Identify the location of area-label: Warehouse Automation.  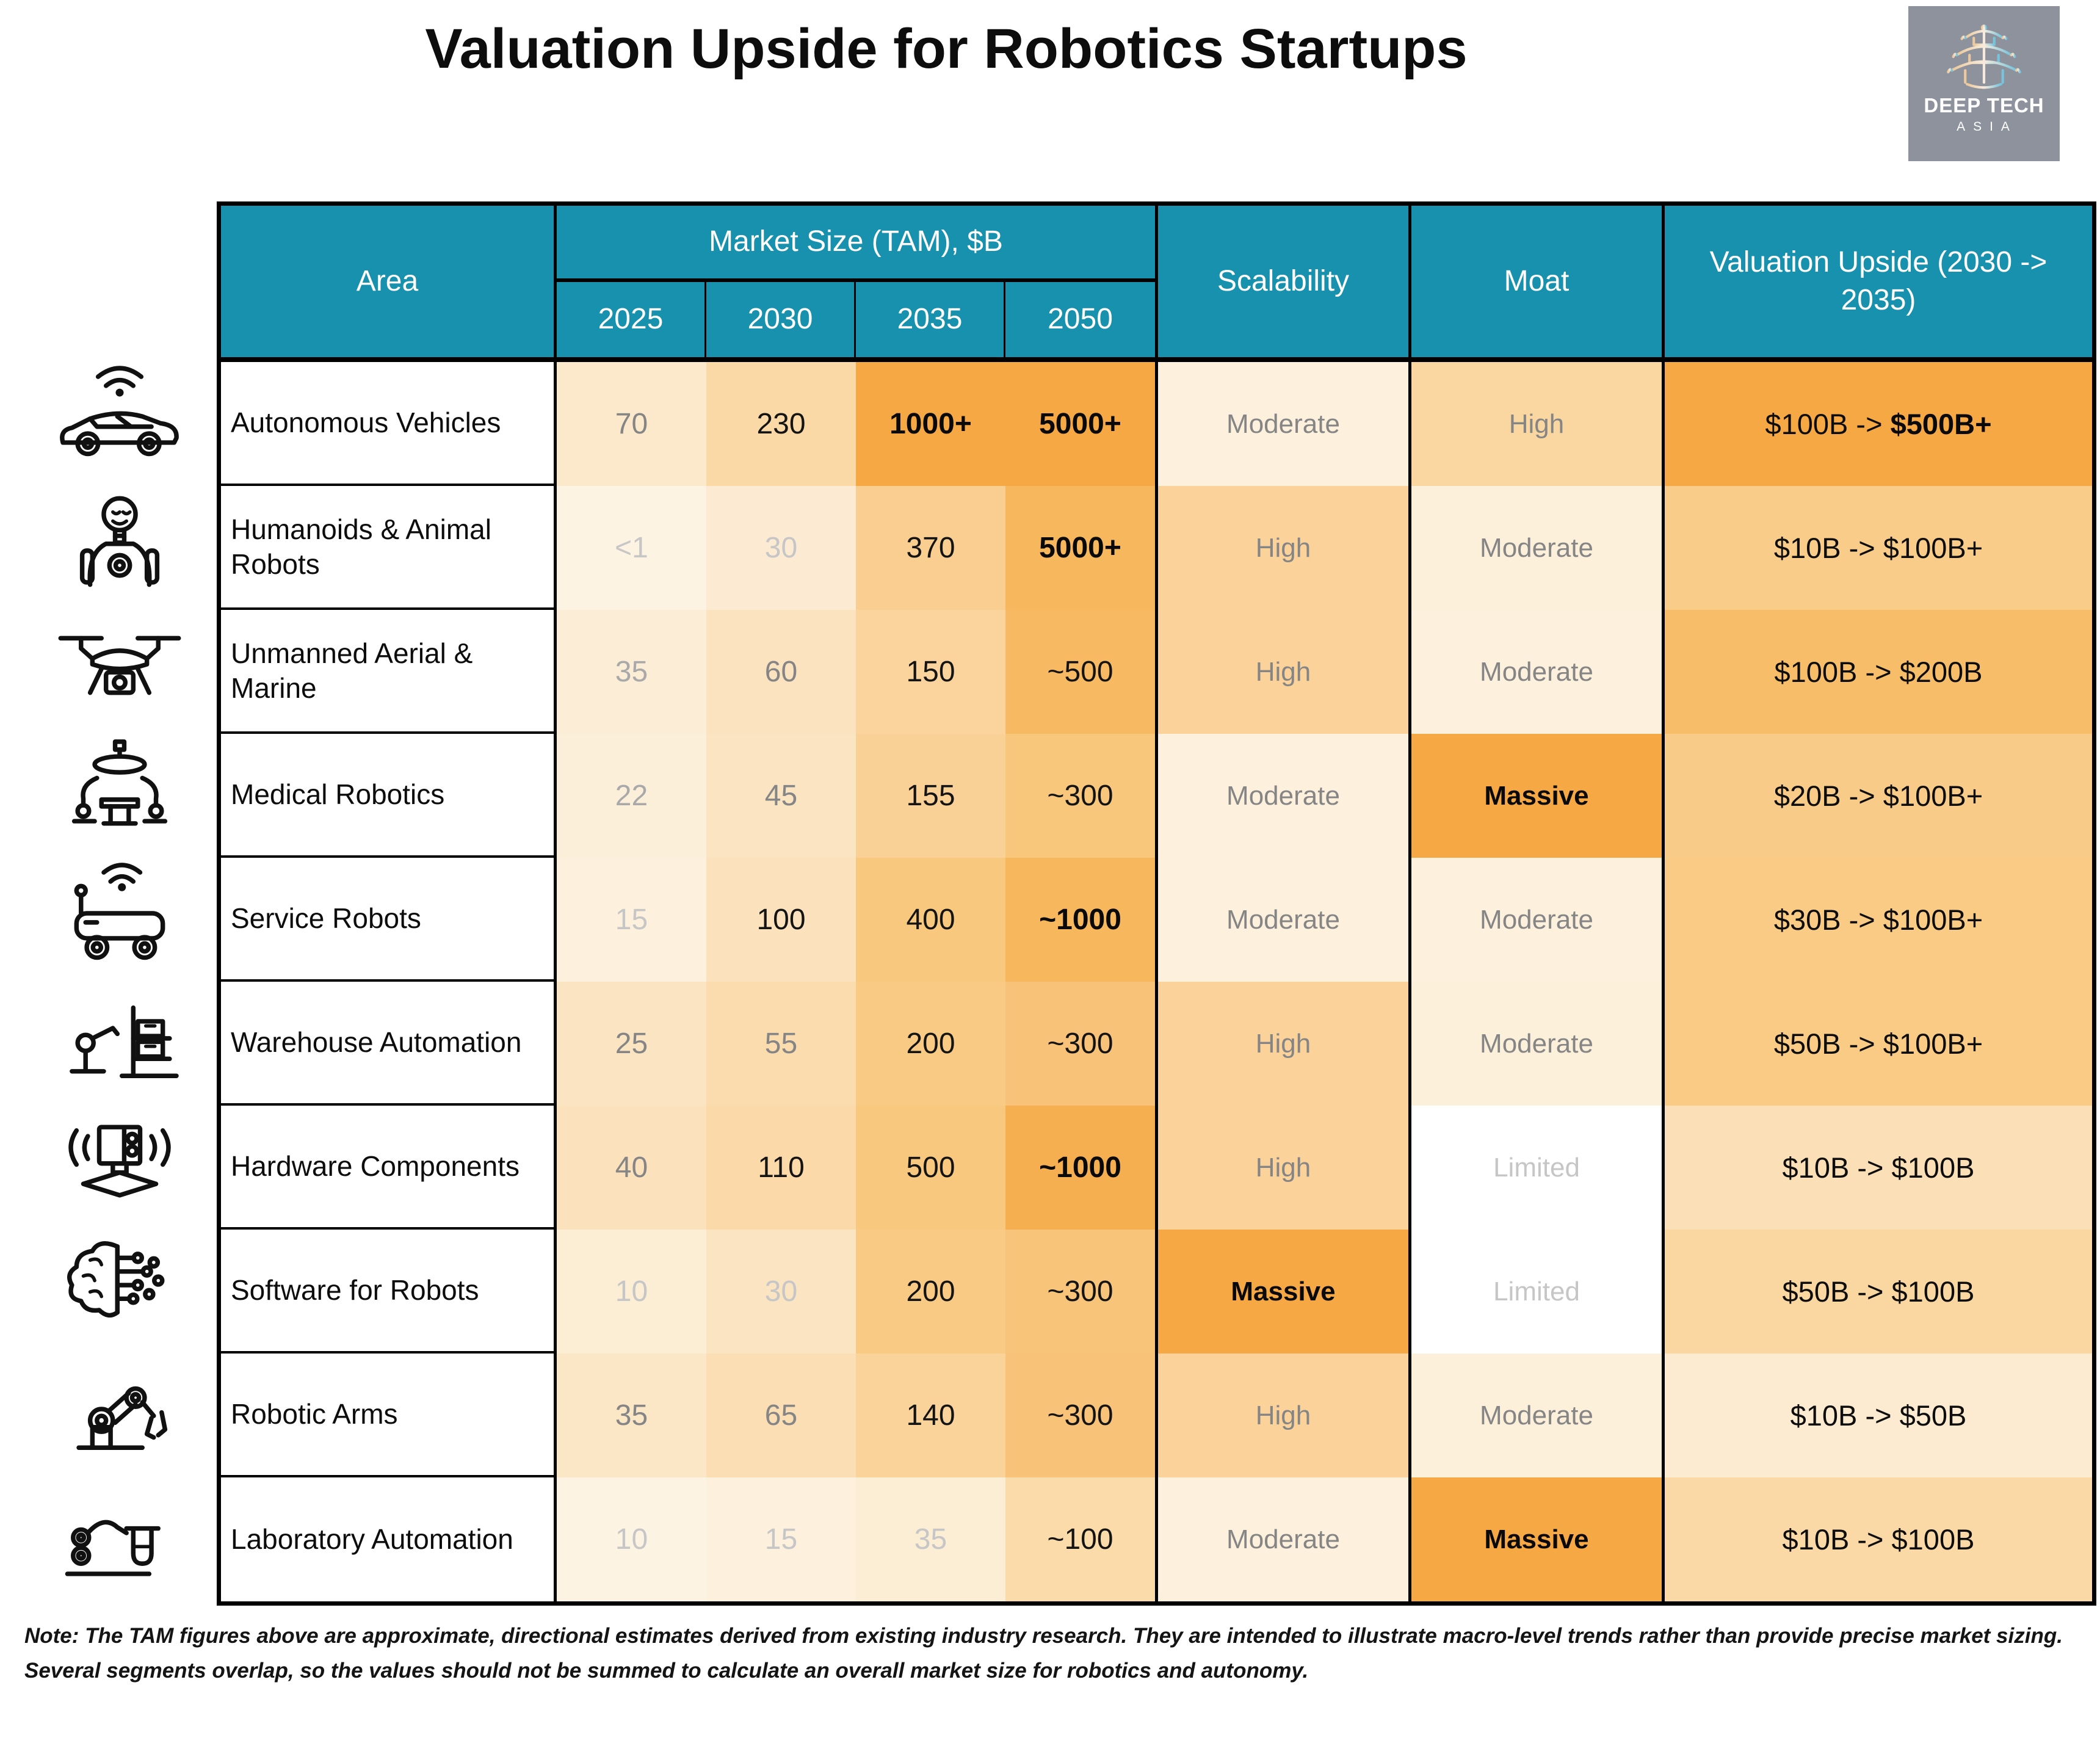
(376, 1042).